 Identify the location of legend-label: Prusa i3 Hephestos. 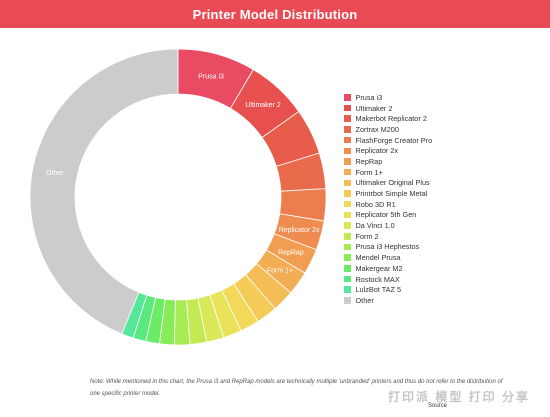
(387, 247).